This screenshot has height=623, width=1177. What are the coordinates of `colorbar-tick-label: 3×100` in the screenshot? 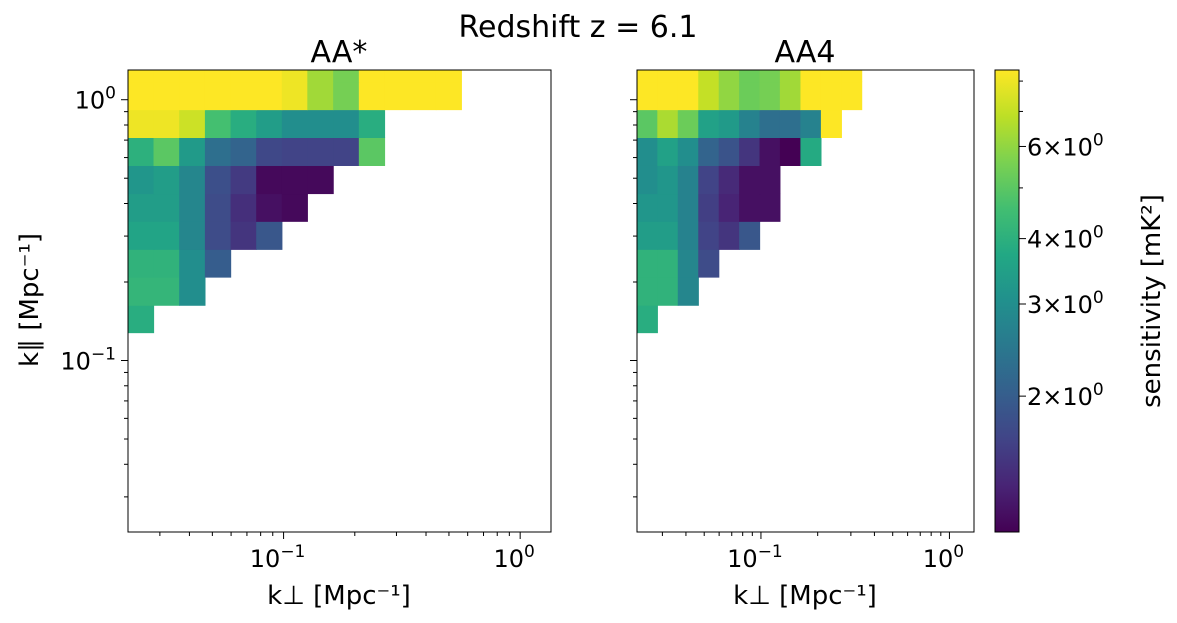 It's located at (1065, 303).